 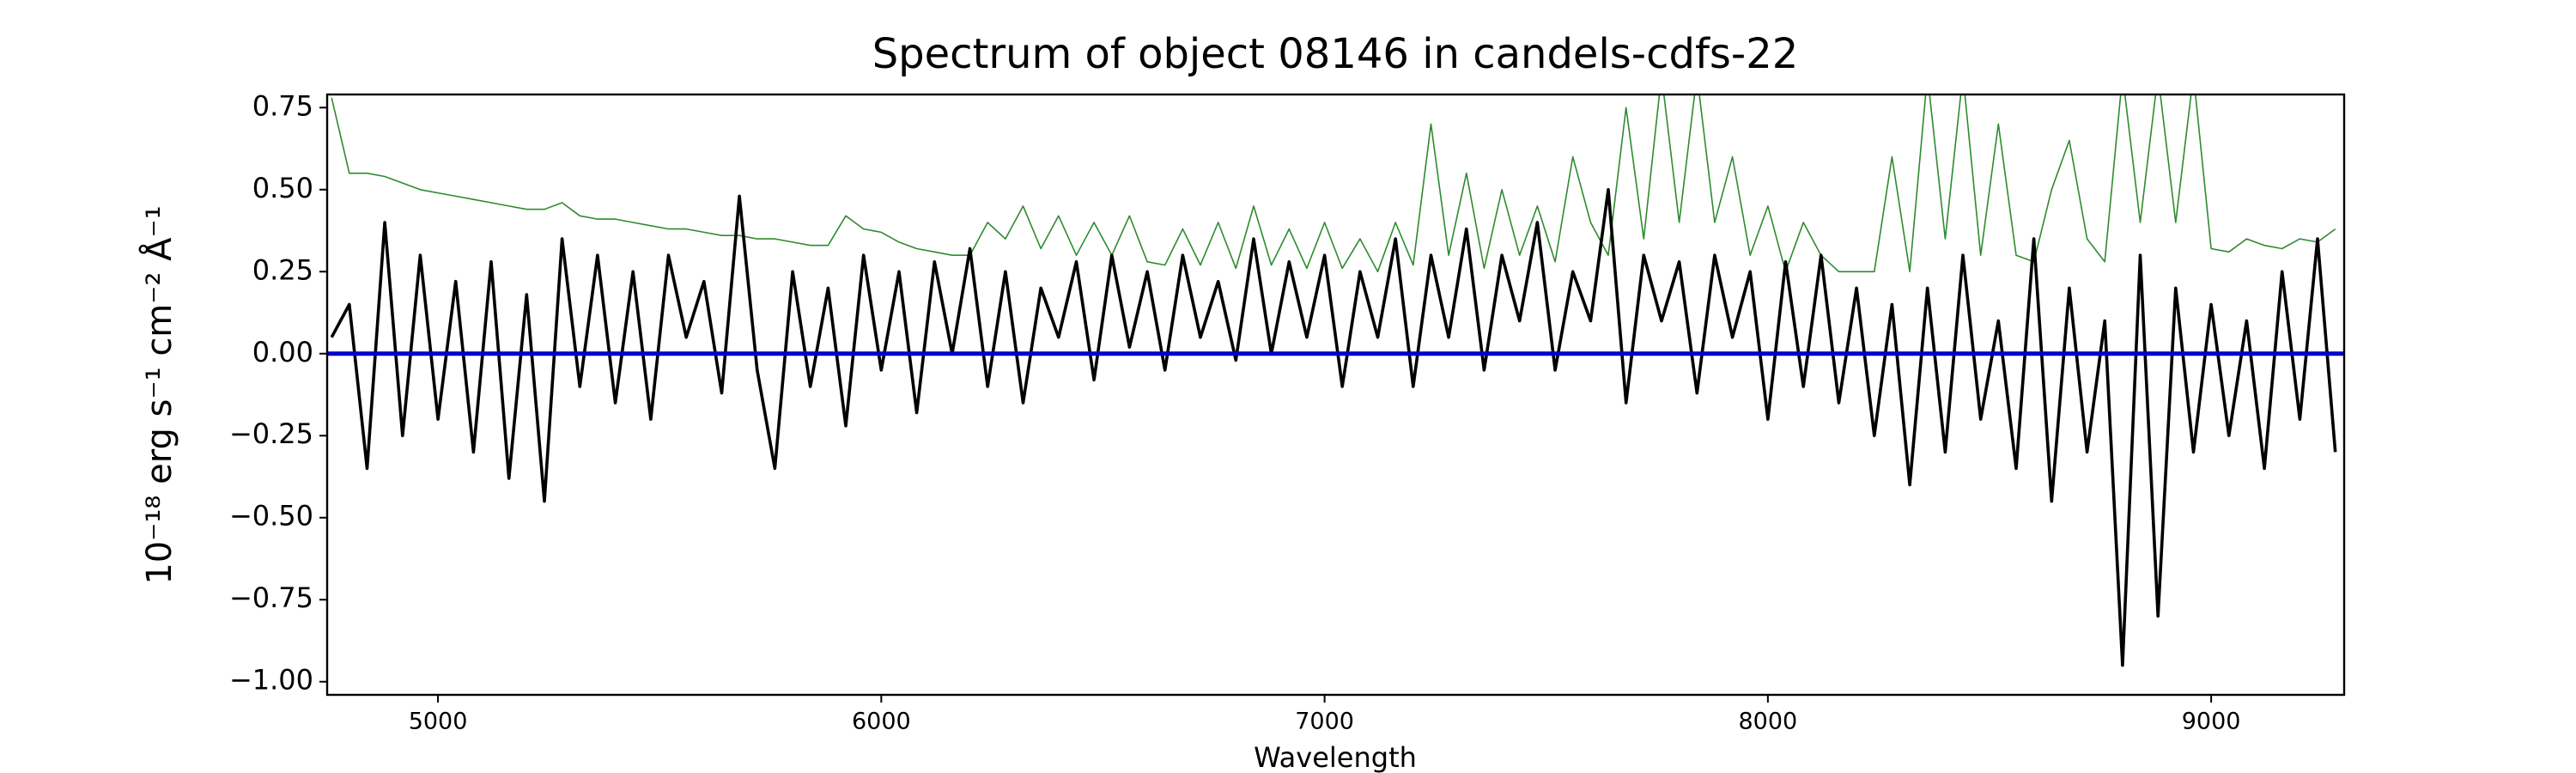 What do you see at coordinates (271, 597) in the screenshot?
I see `y-tick-label: −0.75` at bounding box center [271, 597].